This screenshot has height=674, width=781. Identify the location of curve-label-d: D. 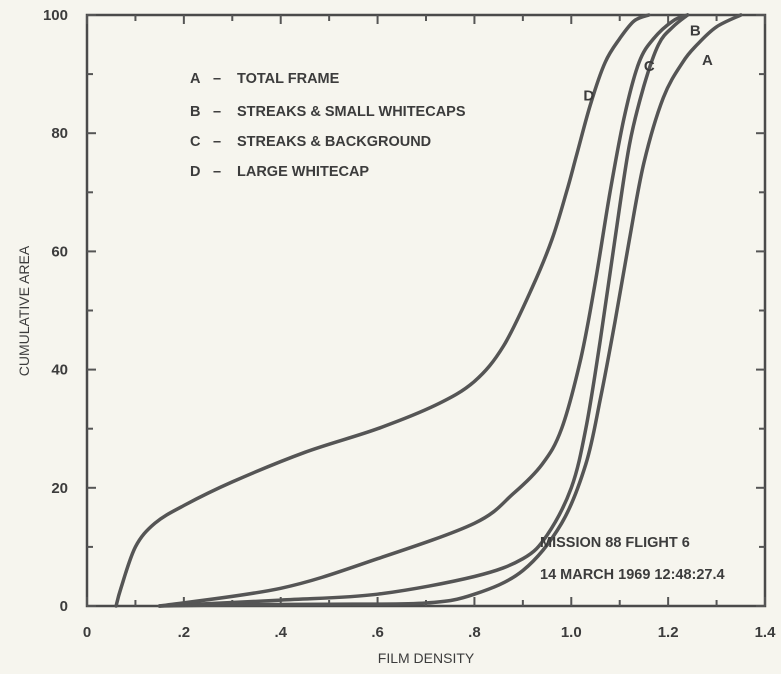
(588, 96).